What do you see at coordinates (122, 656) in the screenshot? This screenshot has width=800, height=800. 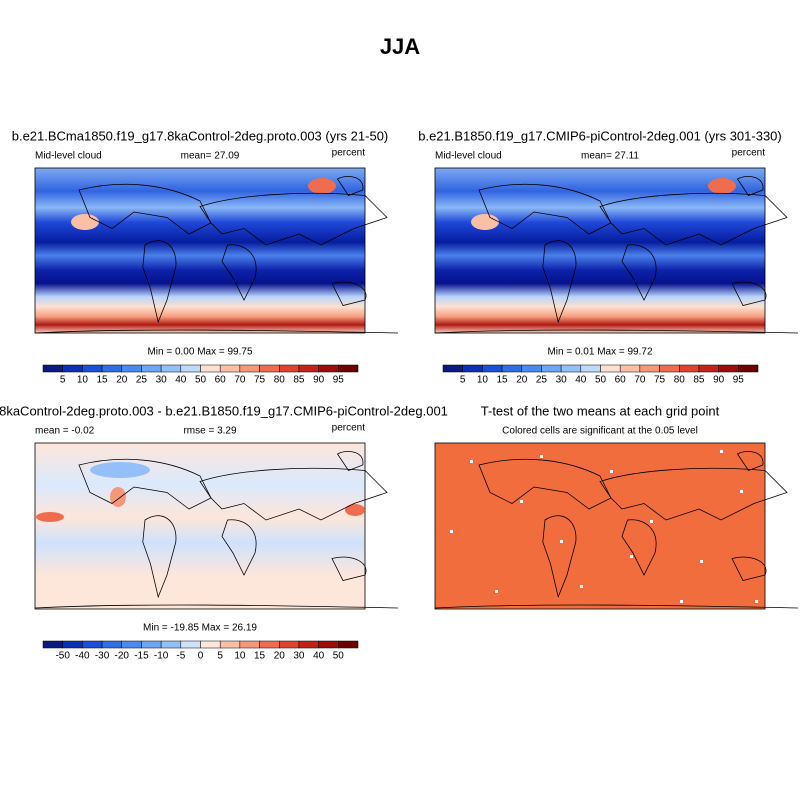 I see `colorbar-label: -20` at bounding box center [122, 656].